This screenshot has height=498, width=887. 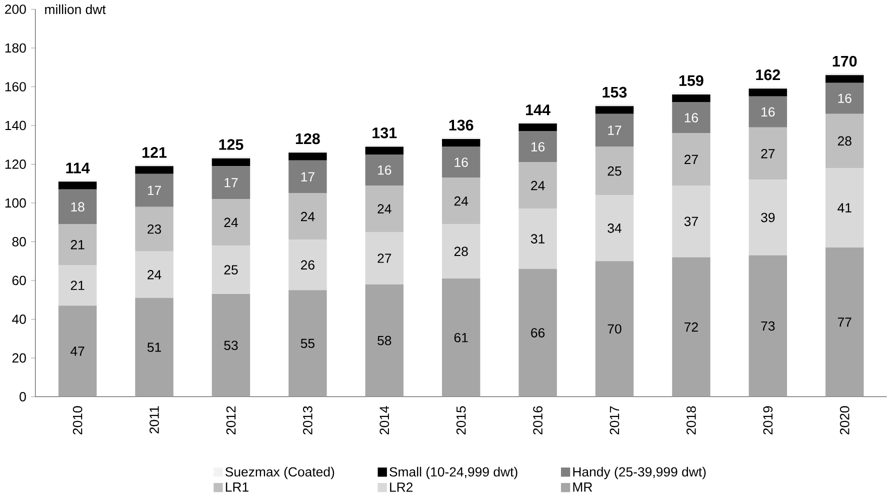 What do you see at coordinates (385, 420) in the screenshot?
I see `x-tick-label: 2014` at bounding box center [385, 420].